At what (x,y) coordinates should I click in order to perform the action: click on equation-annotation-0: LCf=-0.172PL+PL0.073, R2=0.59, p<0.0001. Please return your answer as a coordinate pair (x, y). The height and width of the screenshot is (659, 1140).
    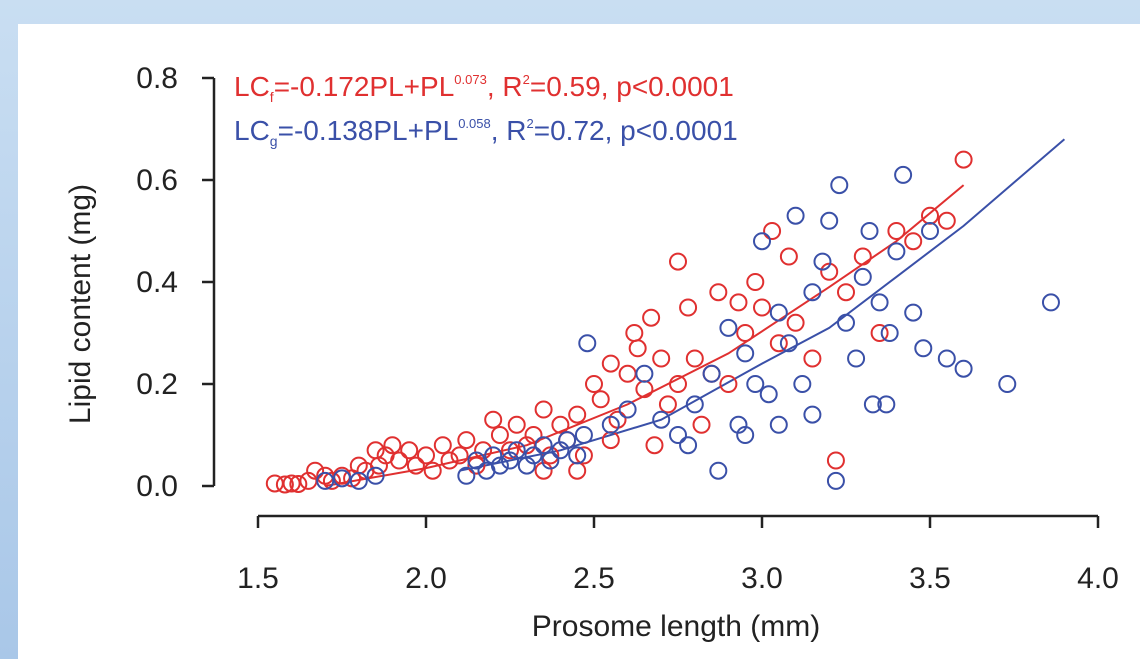
    Looking at the image, I should click on (484, 88).